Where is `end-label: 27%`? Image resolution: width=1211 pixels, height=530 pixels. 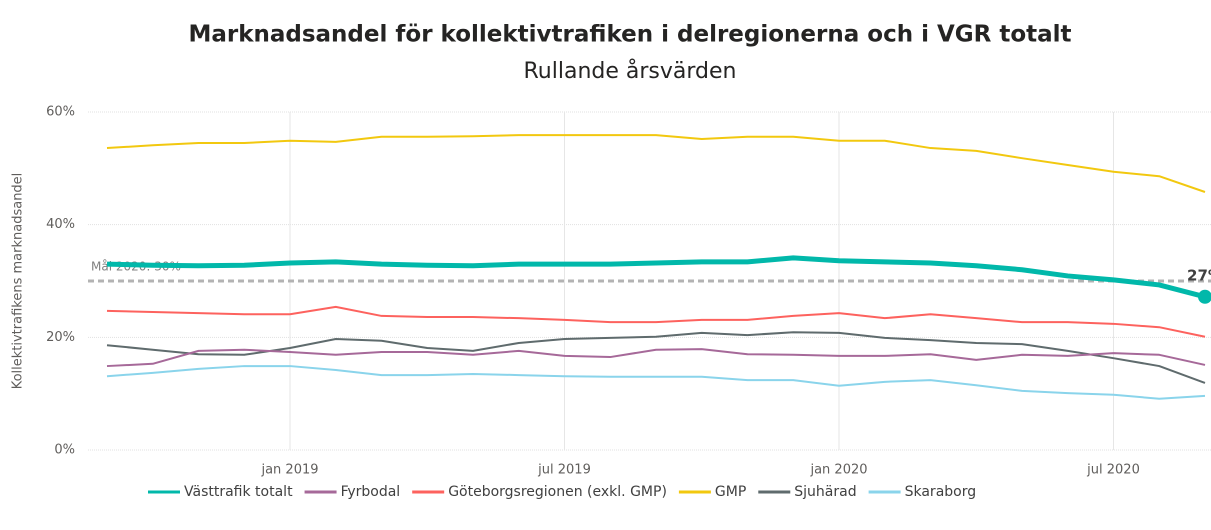
end-label: 27% is located at coordinates (1199, 275).